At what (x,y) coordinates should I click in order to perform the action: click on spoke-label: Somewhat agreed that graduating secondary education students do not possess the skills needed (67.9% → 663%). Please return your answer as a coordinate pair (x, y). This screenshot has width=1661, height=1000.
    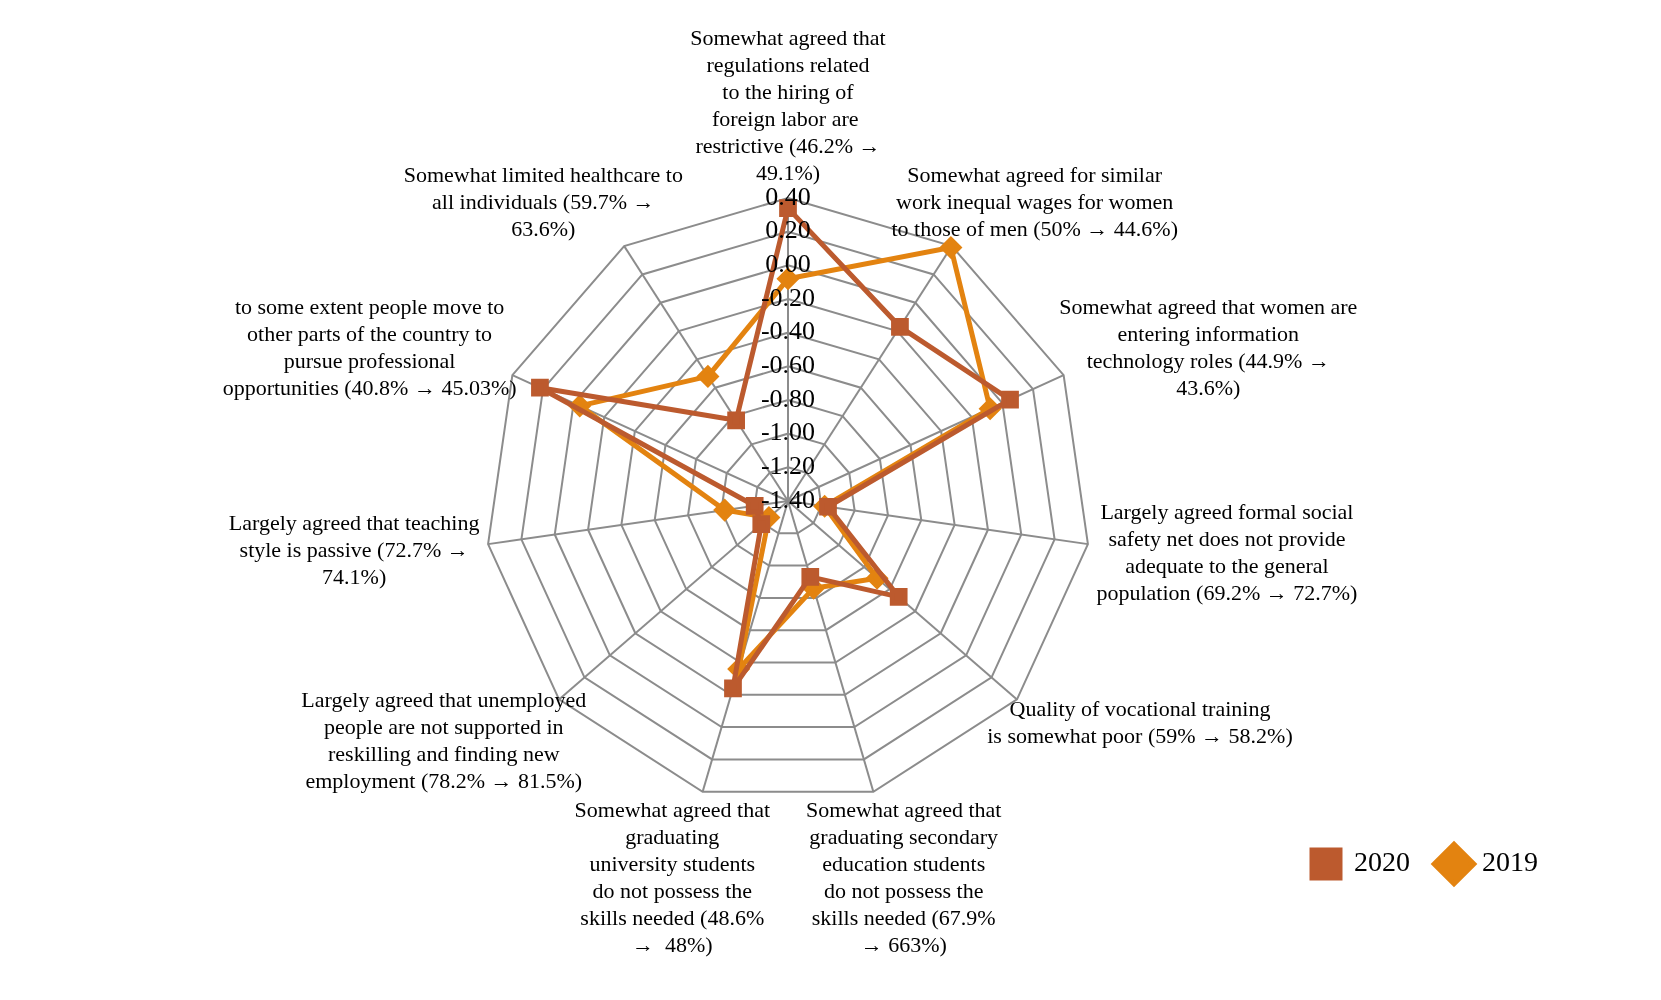
    Looking at the image, I should click on (903, 877).